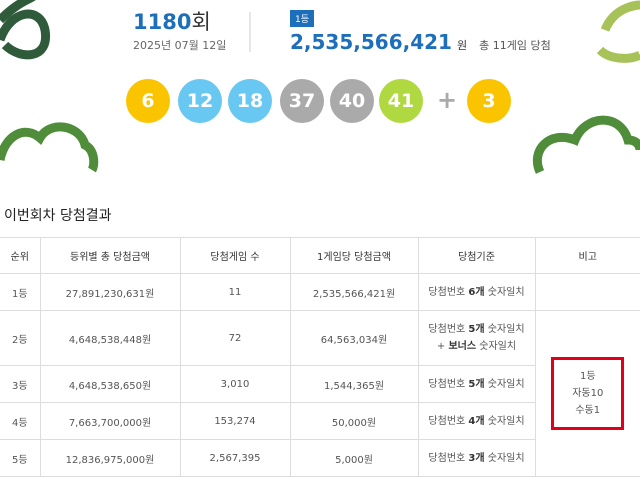 The height and width of the screenshot is (477, 640). I want to click on cell-games: 2,567,395, so click(235, 458).